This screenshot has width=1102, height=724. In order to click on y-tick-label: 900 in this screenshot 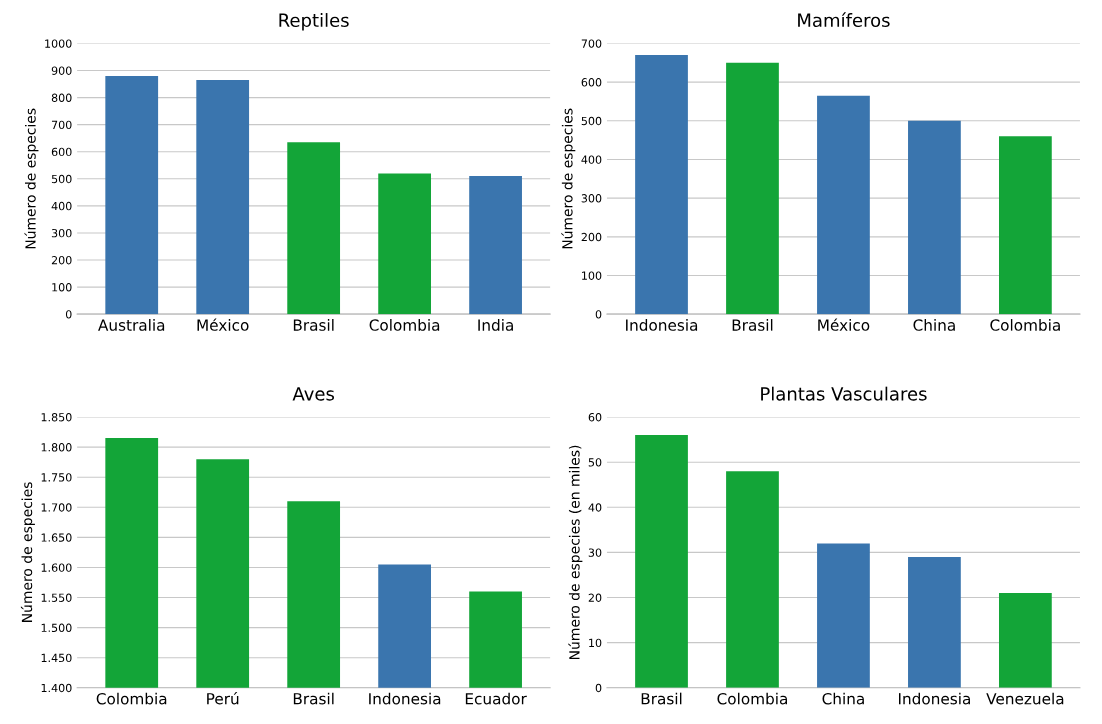, I will do `click(61, 70)`.